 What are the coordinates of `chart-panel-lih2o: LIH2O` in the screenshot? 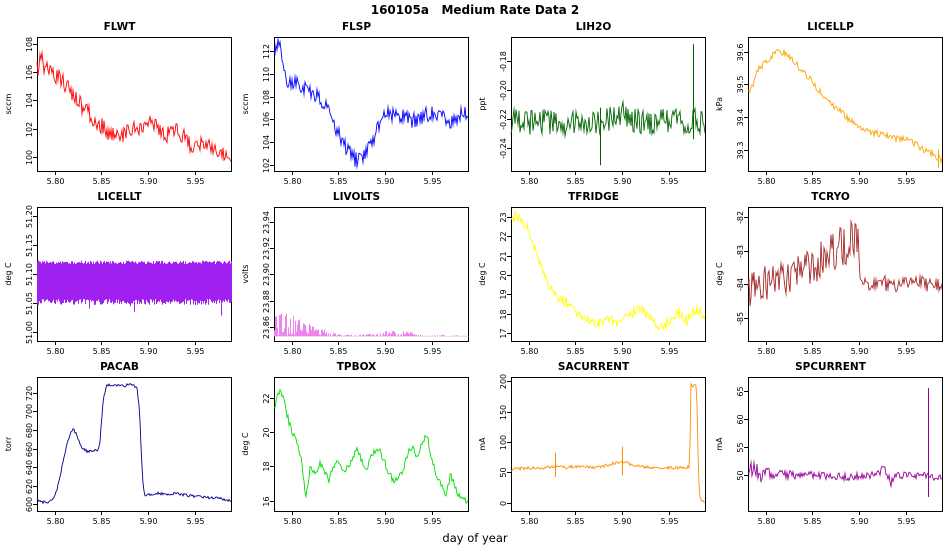 It's located at (593, 105).